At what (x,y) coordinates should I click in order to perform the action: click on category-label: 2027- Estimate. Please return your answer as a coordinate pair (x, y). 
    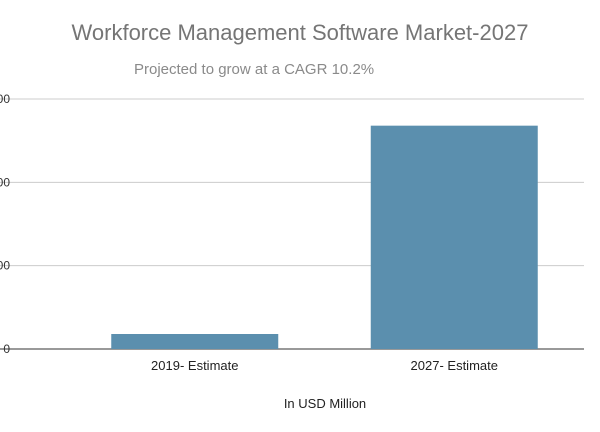
    Looking at the image, I should click on (454, 365).